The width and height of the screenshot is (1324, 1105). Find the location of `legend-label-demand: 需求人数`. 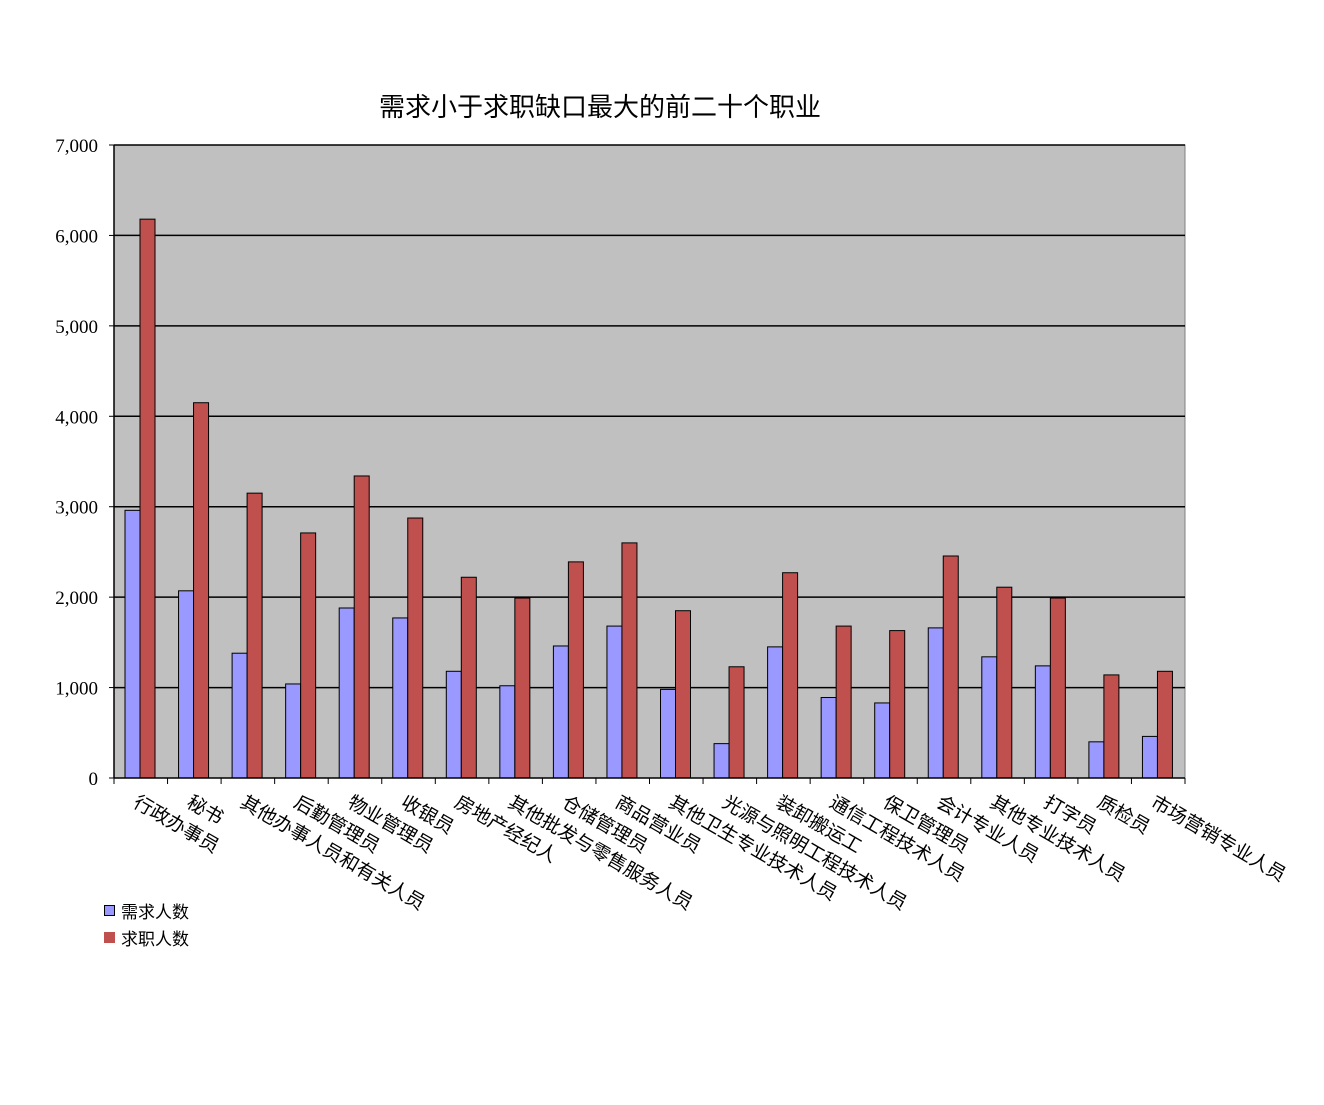

legend-label-demand: 需求人数 is located at coordinates (155, 912).